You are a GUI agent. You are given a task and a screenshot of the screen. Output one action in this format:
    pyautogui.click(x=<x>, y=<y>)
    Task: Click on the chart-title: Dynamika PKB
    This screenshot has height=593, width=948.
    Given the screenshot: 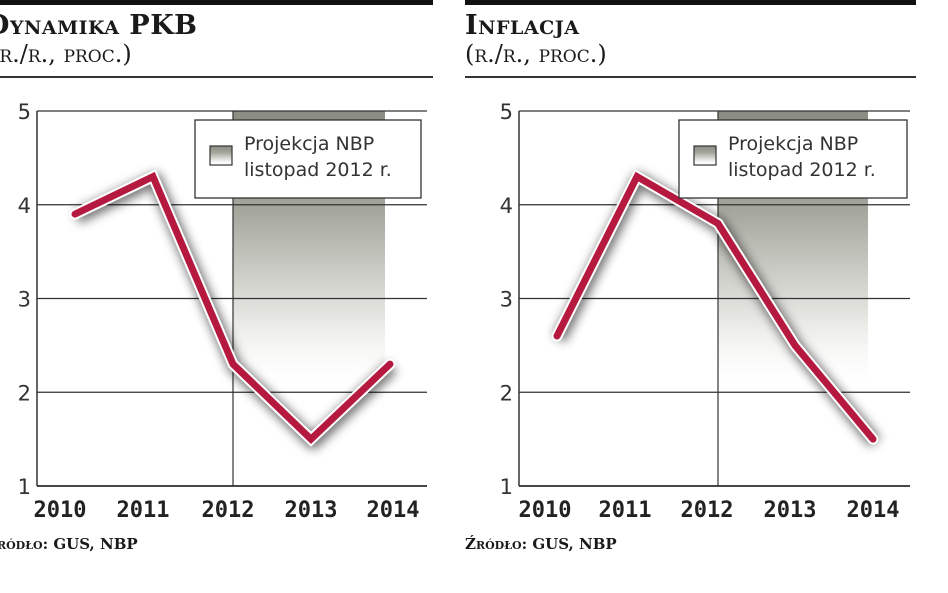 What is the action you would take?
    pyautogui.click(x=99, y=25)
    